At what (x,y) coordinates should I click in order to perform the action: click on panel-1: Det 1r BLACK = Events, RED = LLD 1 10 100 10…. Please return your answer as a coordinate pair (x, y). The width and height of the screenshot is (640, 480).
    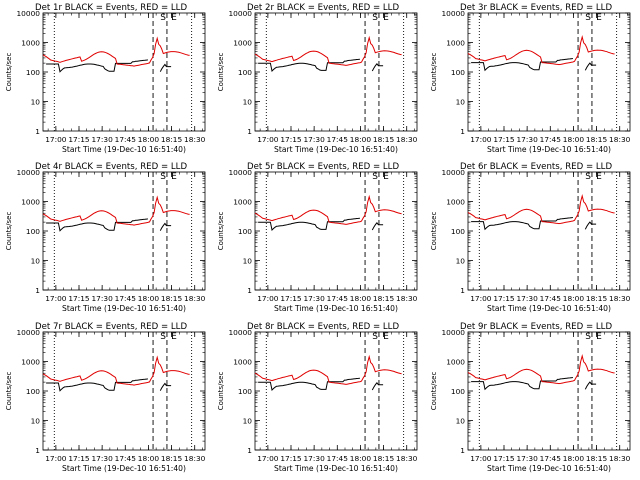
    Looking at the image, I should click on (105, 78).